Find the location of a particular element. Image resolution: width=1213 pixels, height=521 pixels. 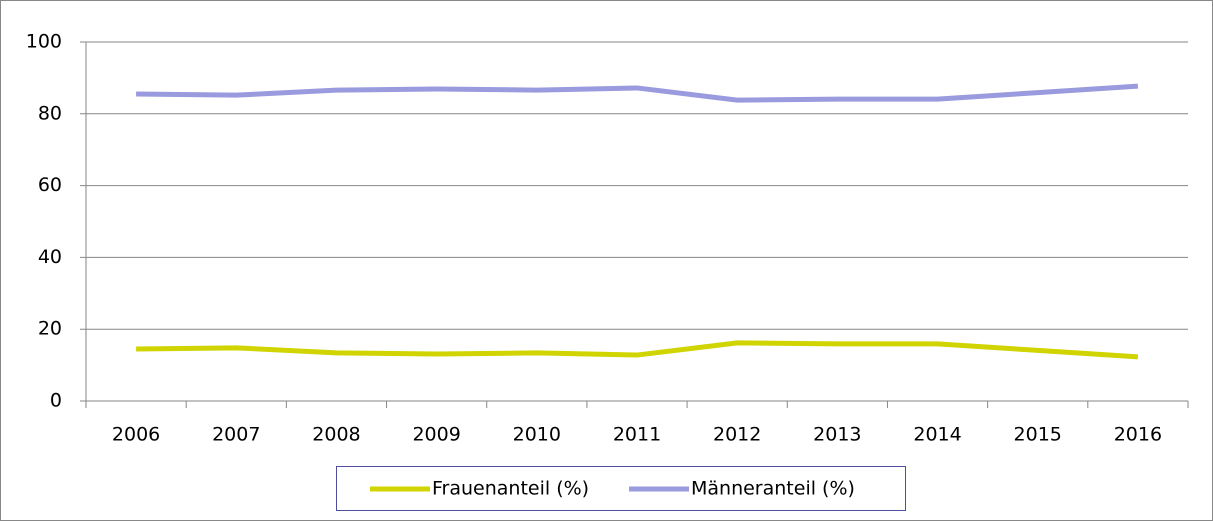

y-tick-label: 80 is located at coordinates (50, 113).